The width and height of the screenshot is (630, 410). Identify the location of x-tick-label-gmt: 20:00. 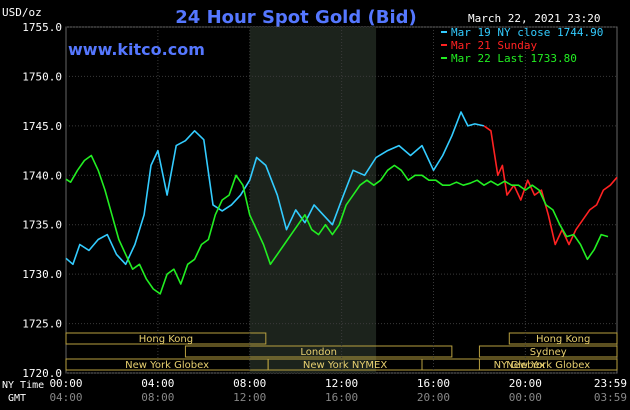
(433, 397).